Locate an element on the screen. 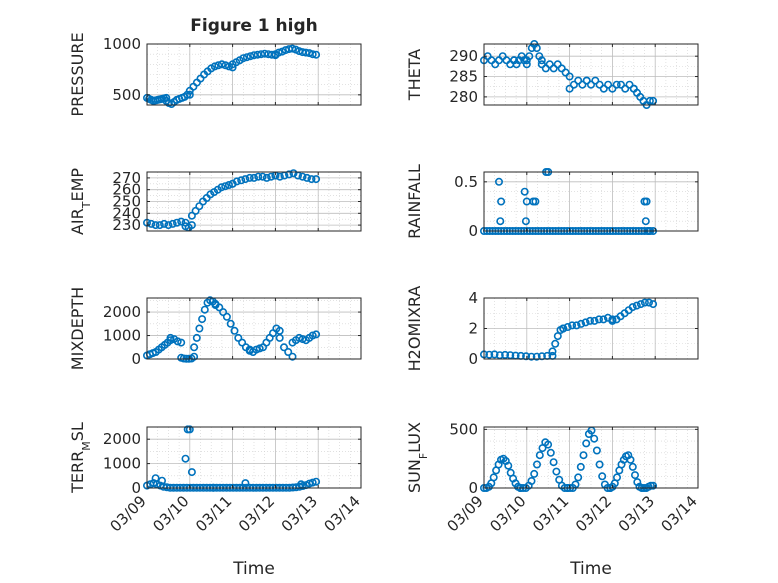 The width and height of the screenshot is (778, 583). axes-mixdepth: 0 1000 2000 MIXDEPTH is located at coordinates (215, 328).